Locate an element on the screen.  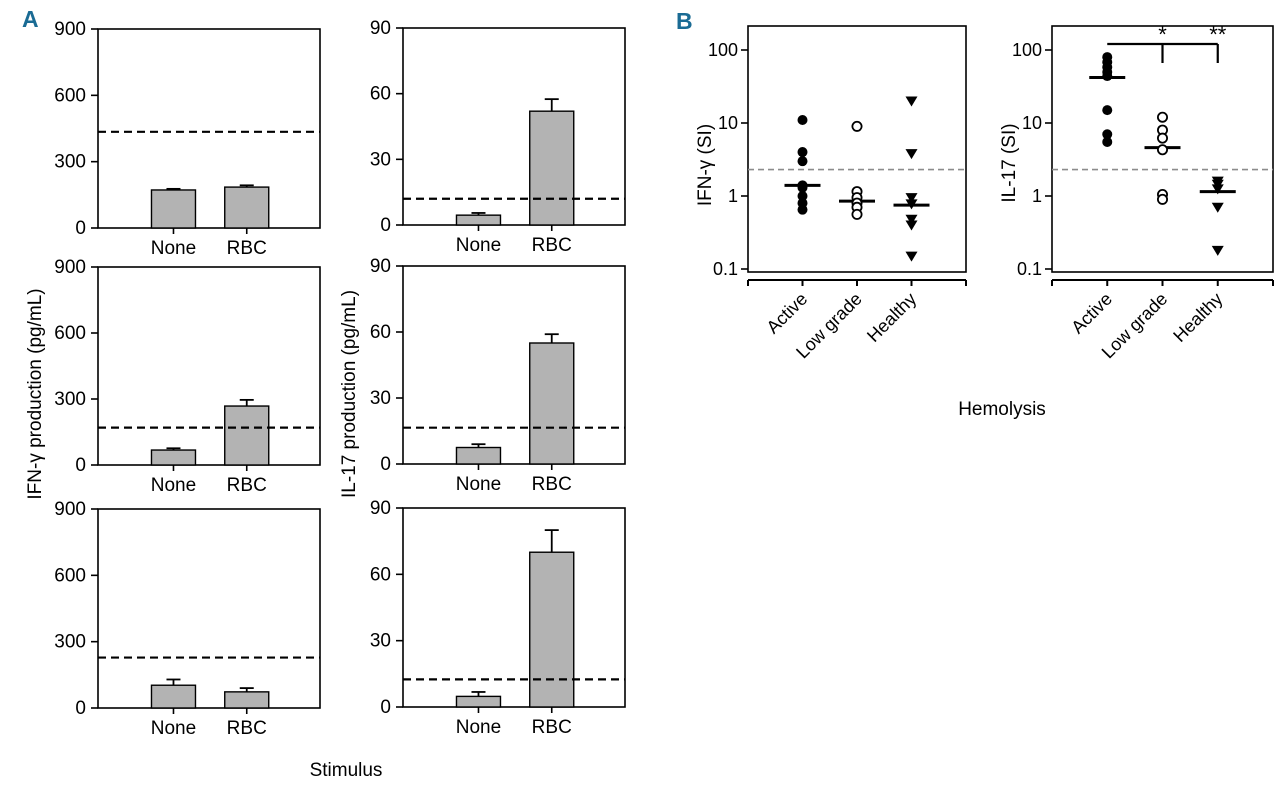
significance-stars: * is located at coordinates (1162, 34).